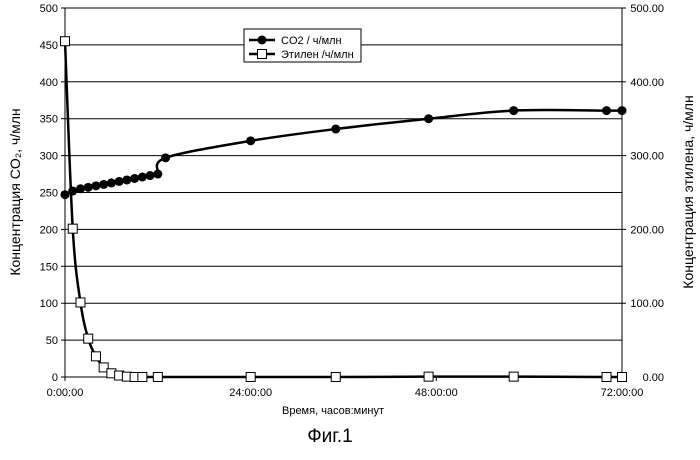 The image size is (700, 460). Describe the element at coordinates (622, 393) in the screenshot. I see `x-tick-label: 72:00:00` at that location.